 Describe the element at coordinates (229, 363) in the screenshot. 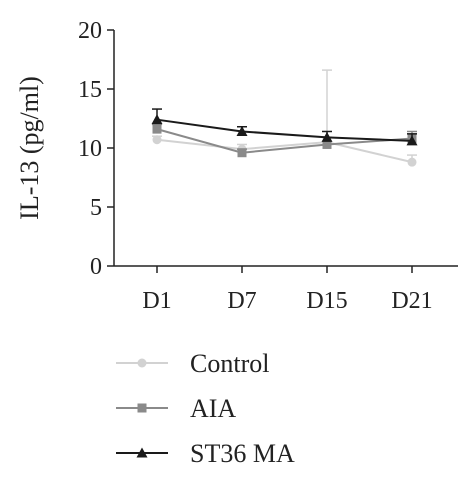

I see `legend-label: Control` at that location.